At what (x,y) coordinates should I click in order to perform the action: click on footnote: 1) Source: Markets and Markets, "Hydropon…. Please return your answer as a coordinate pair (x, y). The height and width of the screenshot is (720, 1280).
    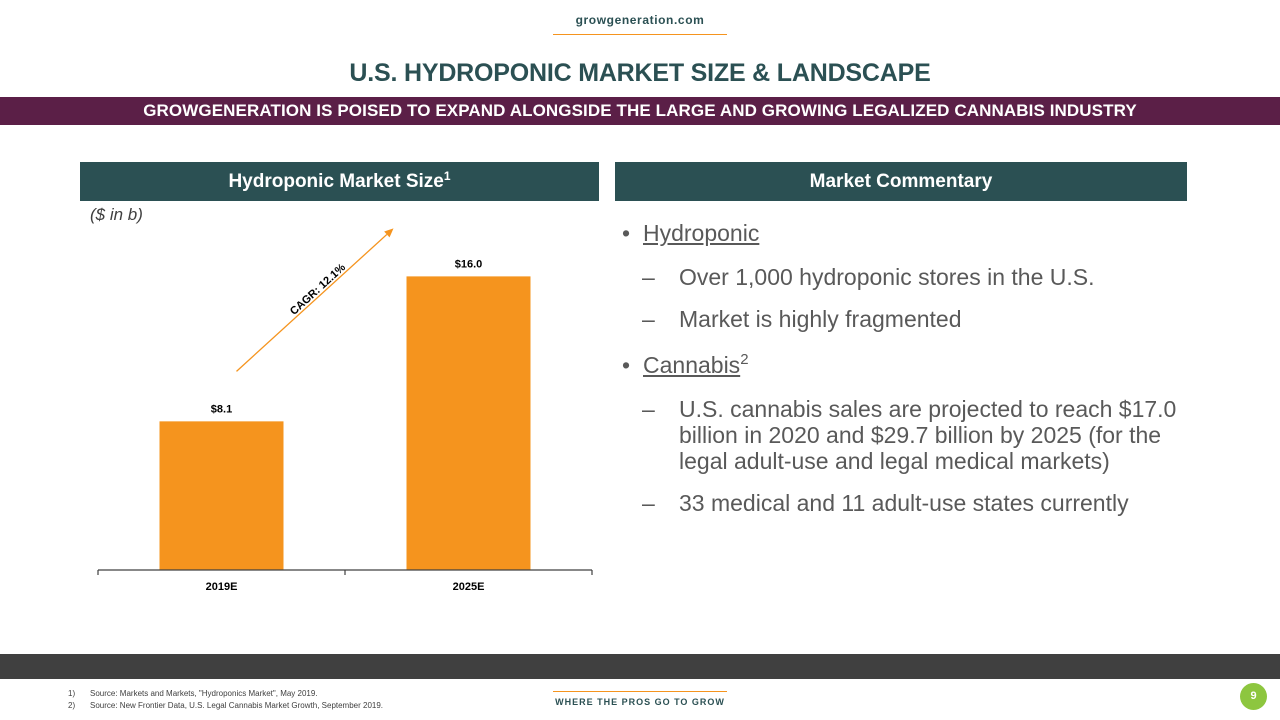
    Looking at the image, I should click on (225, 694).